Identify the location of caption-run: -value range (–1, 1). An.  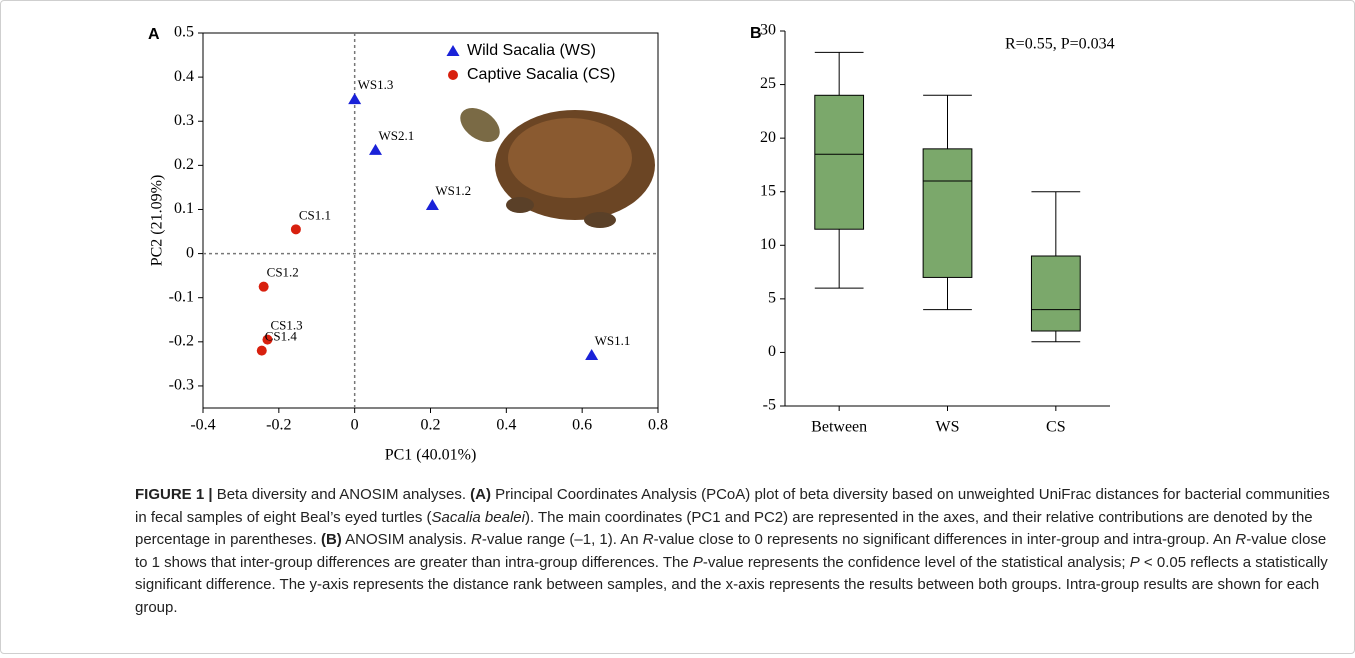
(562, 539).